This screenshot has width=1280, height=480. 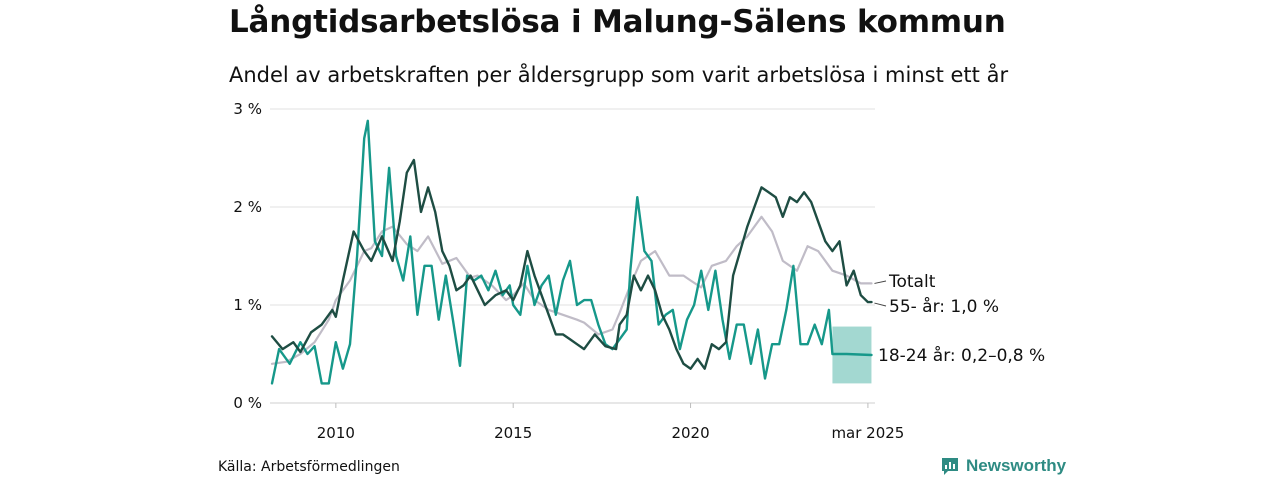 What do you see at coordinates (513, 433) in the screenshot?
I see `x-tick-label: 2015` at bounding box center [513, 433].